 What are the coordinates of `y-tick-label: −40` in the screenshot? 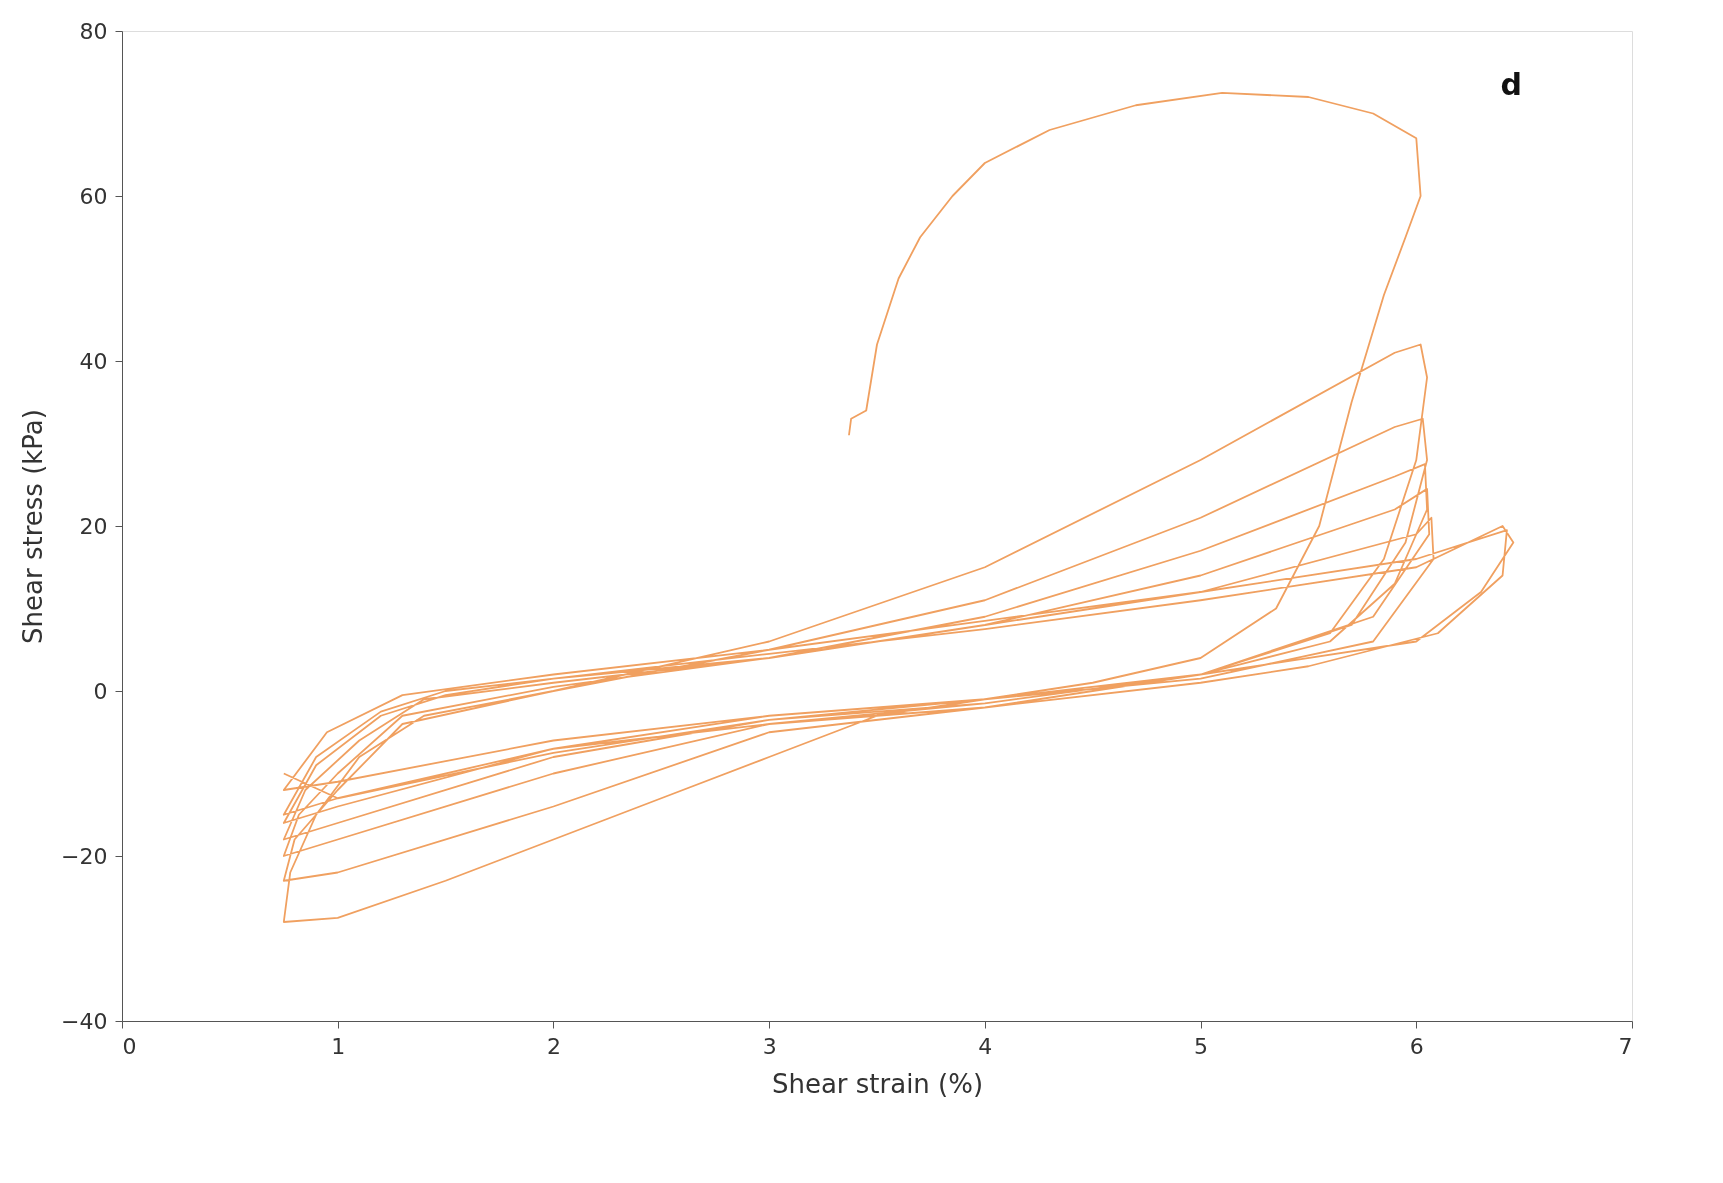 It's located at (84, 1021).